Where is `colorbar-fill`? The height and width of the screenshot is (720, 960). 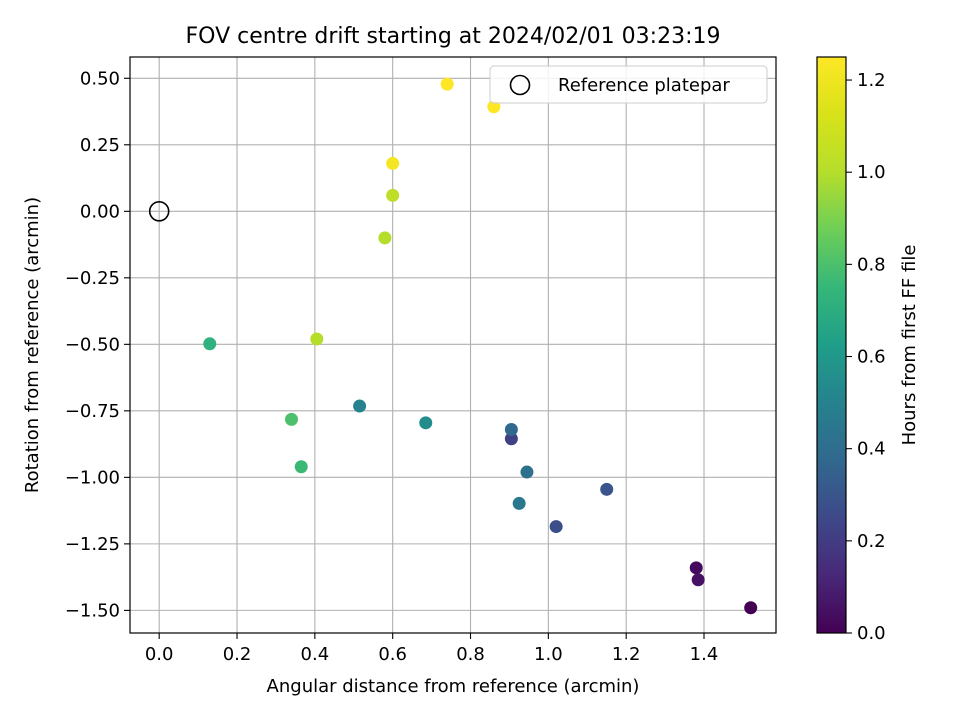 colorbar-fill is located at coordinates (831, 345).